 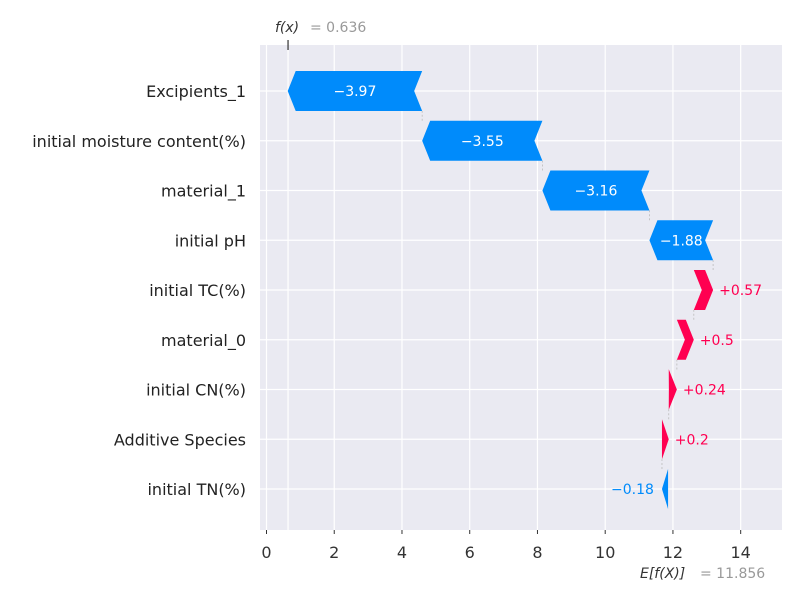 I want to click on feature-label: initial CN(%), so click(x=196, y=390).